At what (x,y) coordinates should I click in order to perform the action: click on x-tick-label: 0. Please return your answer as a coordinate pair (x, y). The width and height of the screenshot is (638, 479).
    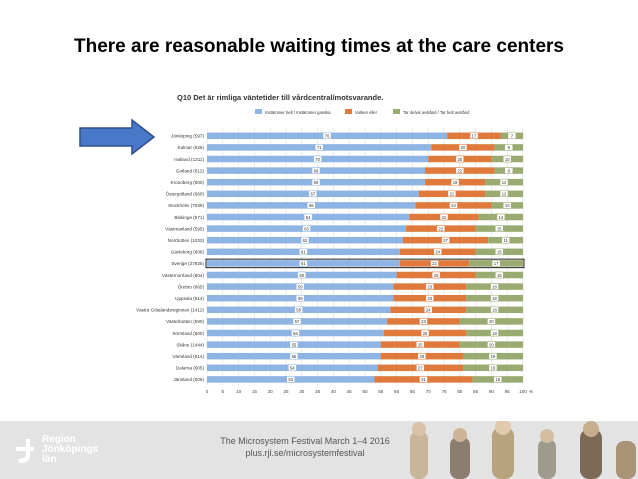
    Looking at the image, I should click on (207, 391).